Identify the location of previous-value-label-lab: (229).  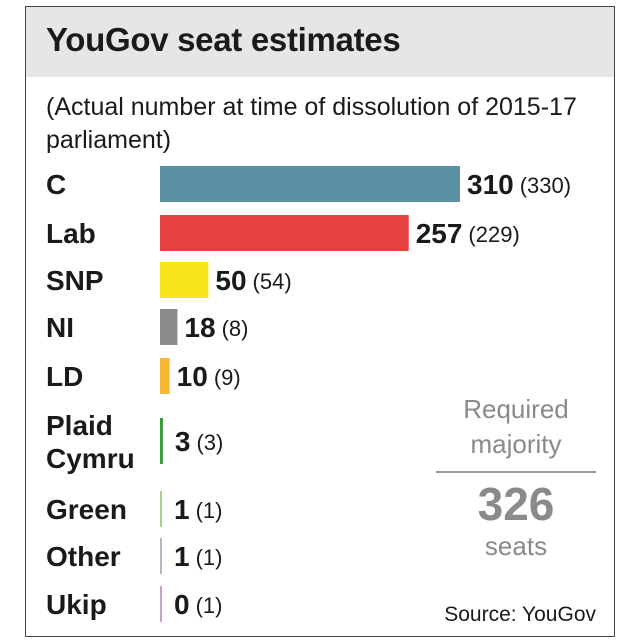
(493, 234).